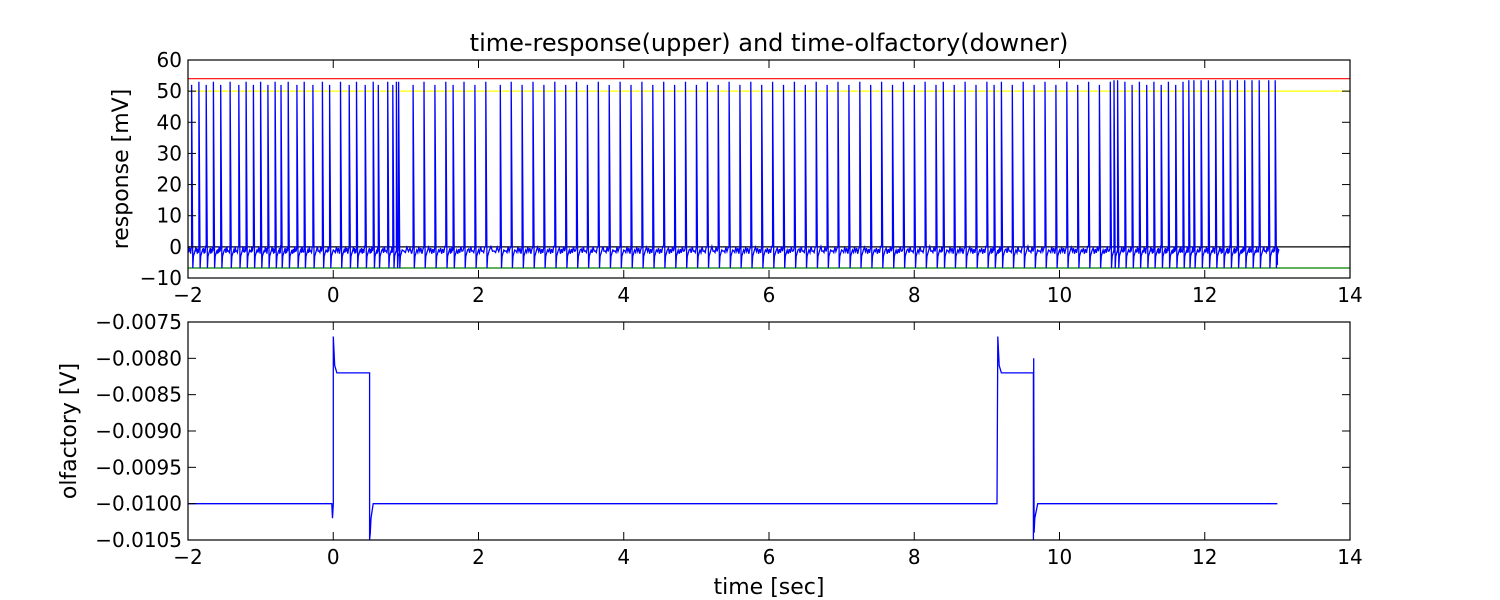 The image size is (1500, 600). Describe the element at coordinates (138, 395) in the screenshot. I see `y-tick-label: −0.0085` at that location.